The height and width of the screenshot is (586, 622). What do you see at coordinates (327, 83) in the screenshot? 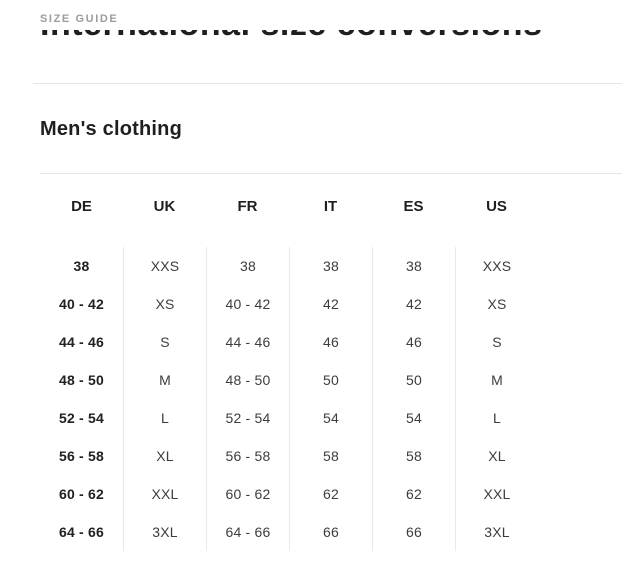
I see `divider-top` at bounding box center [327, 83].